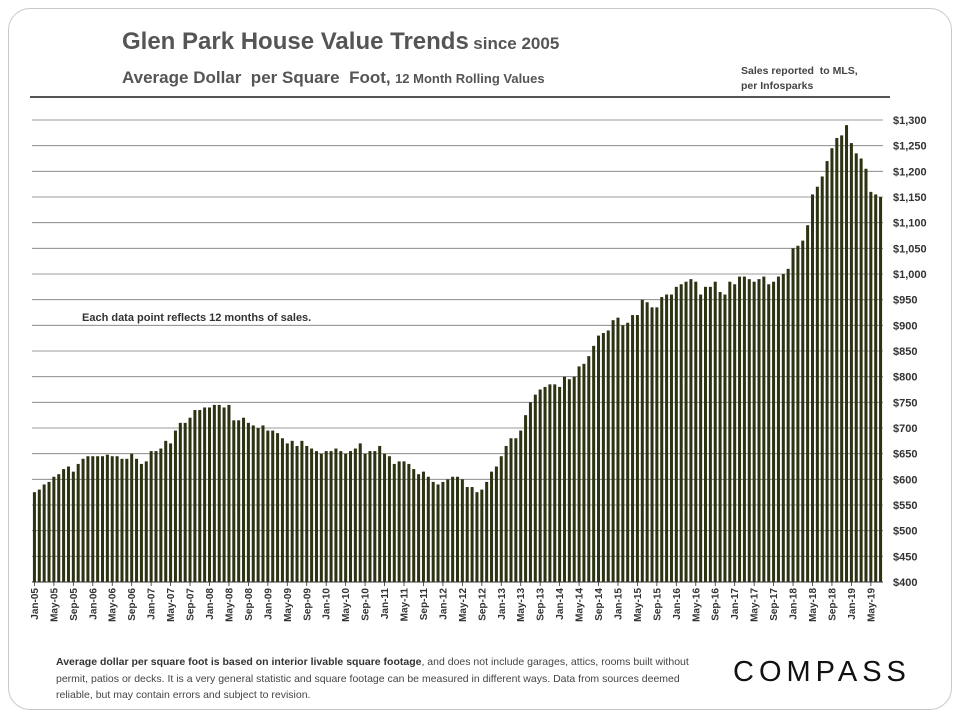 The width and height of the screenshot is (960, 720). What do you see at coordinates (327, 604) in the screenshot?
I see `x-tick-label: Jan-10` at bounding box center [327, 604].